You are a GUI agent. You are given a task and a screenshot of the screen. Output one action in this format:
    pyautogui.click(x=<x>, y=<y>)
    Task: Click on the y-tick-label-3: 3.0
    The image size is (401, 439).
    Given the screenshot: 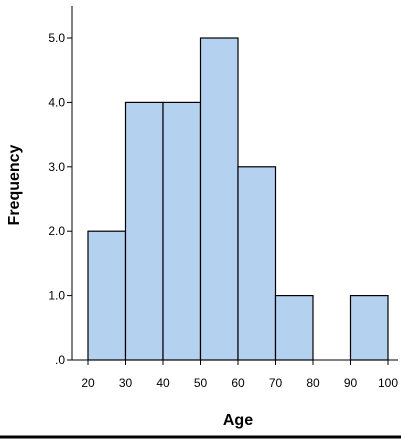 What is the action you would take?
    pyautogui.click(x=56, y=167)
    